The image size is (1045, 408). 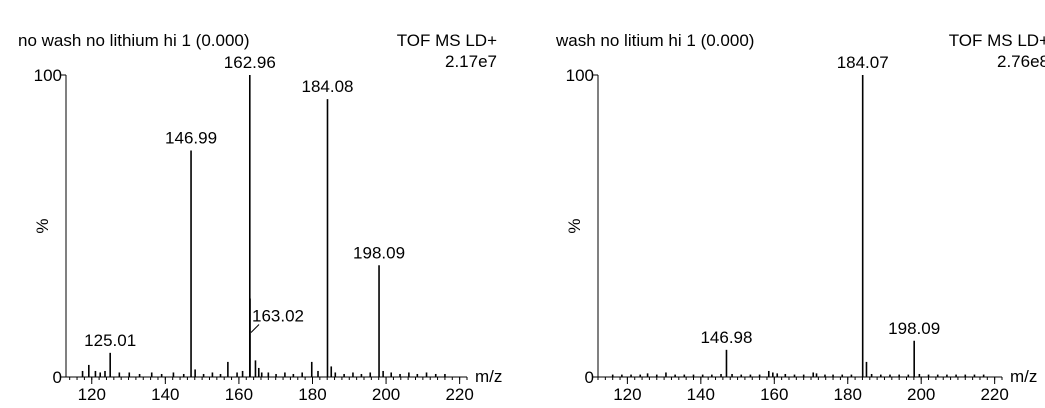 I want to click on panel2-intensity-label: 2.76e8, so click(x=1021, y=61).